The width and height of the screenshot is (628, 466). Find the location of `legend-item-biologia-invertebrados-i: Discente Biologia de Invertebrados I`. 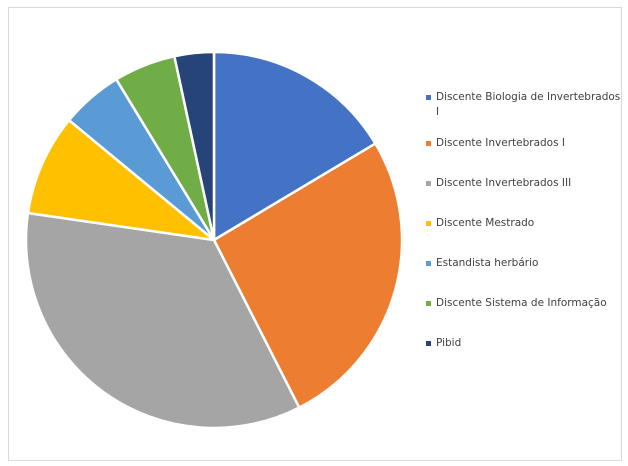

legend-item-biologia-invertebrados-i: Discente Biologia de Invertebrados I is located at coordinates (526, 105).